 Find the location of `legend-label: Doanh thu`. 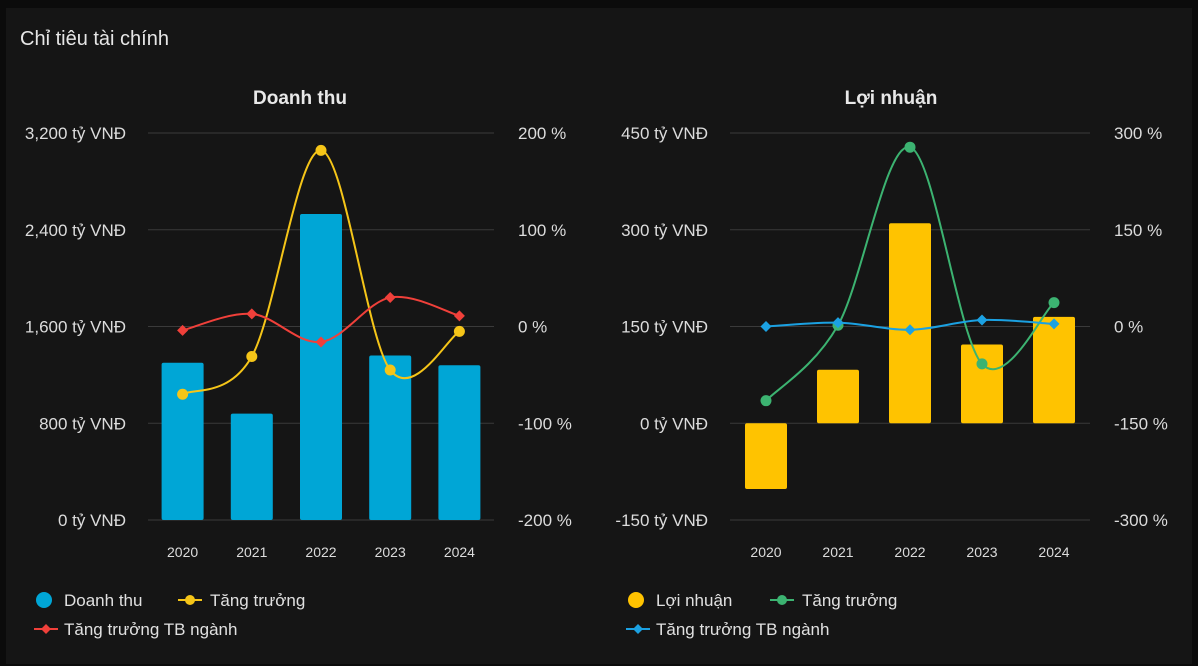

legend-label: Doanh thu is located at coordinates (103, 600).